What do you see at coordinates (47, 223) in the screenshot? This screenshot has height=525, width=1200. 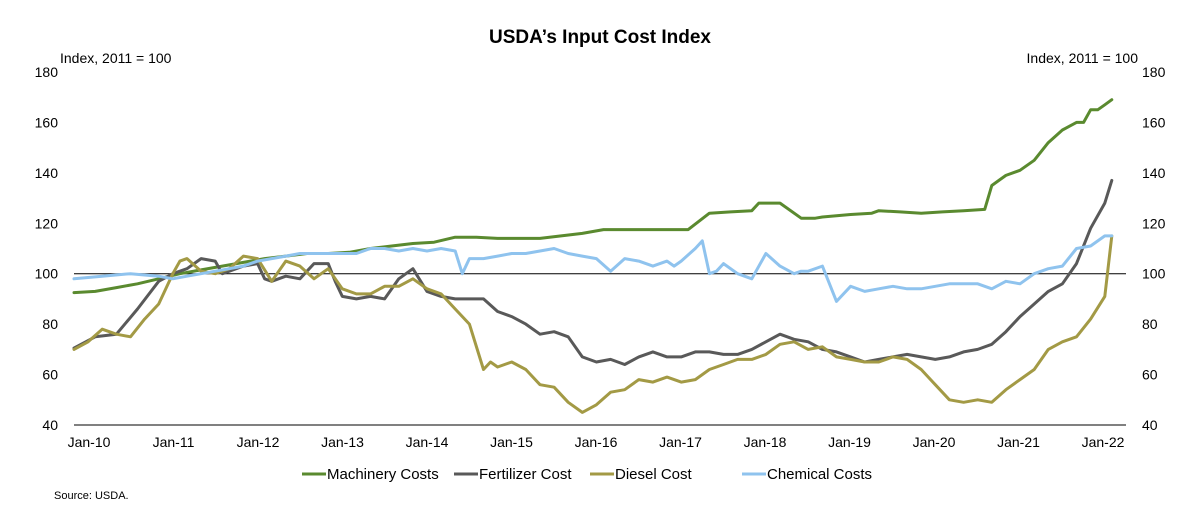 I see `left-y-tick-label: 120` at bounding box center [47, 223].